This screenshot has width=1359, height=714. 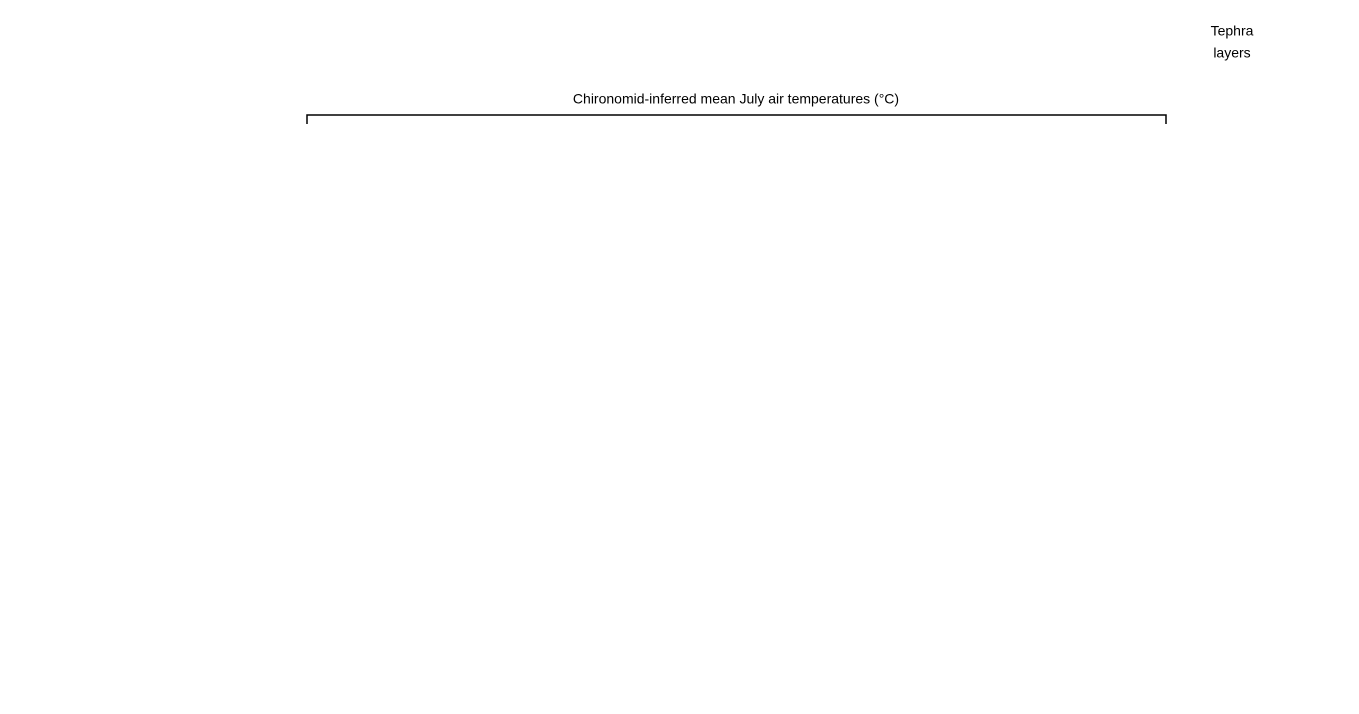 What do you see at coordinates (736, 119) in the screenshot?
I see `header-bracket` at bounding box center [736, 119].